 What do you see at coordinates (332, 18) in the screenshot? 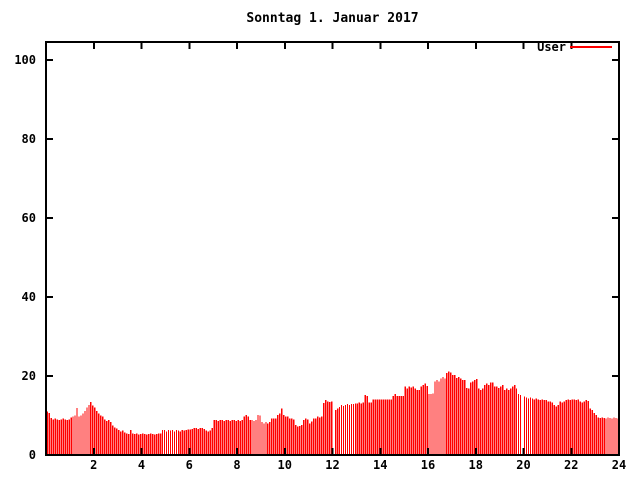
I see `chart-title: Sonntag 1. Januar 2017` at bounding box center [332, 18].